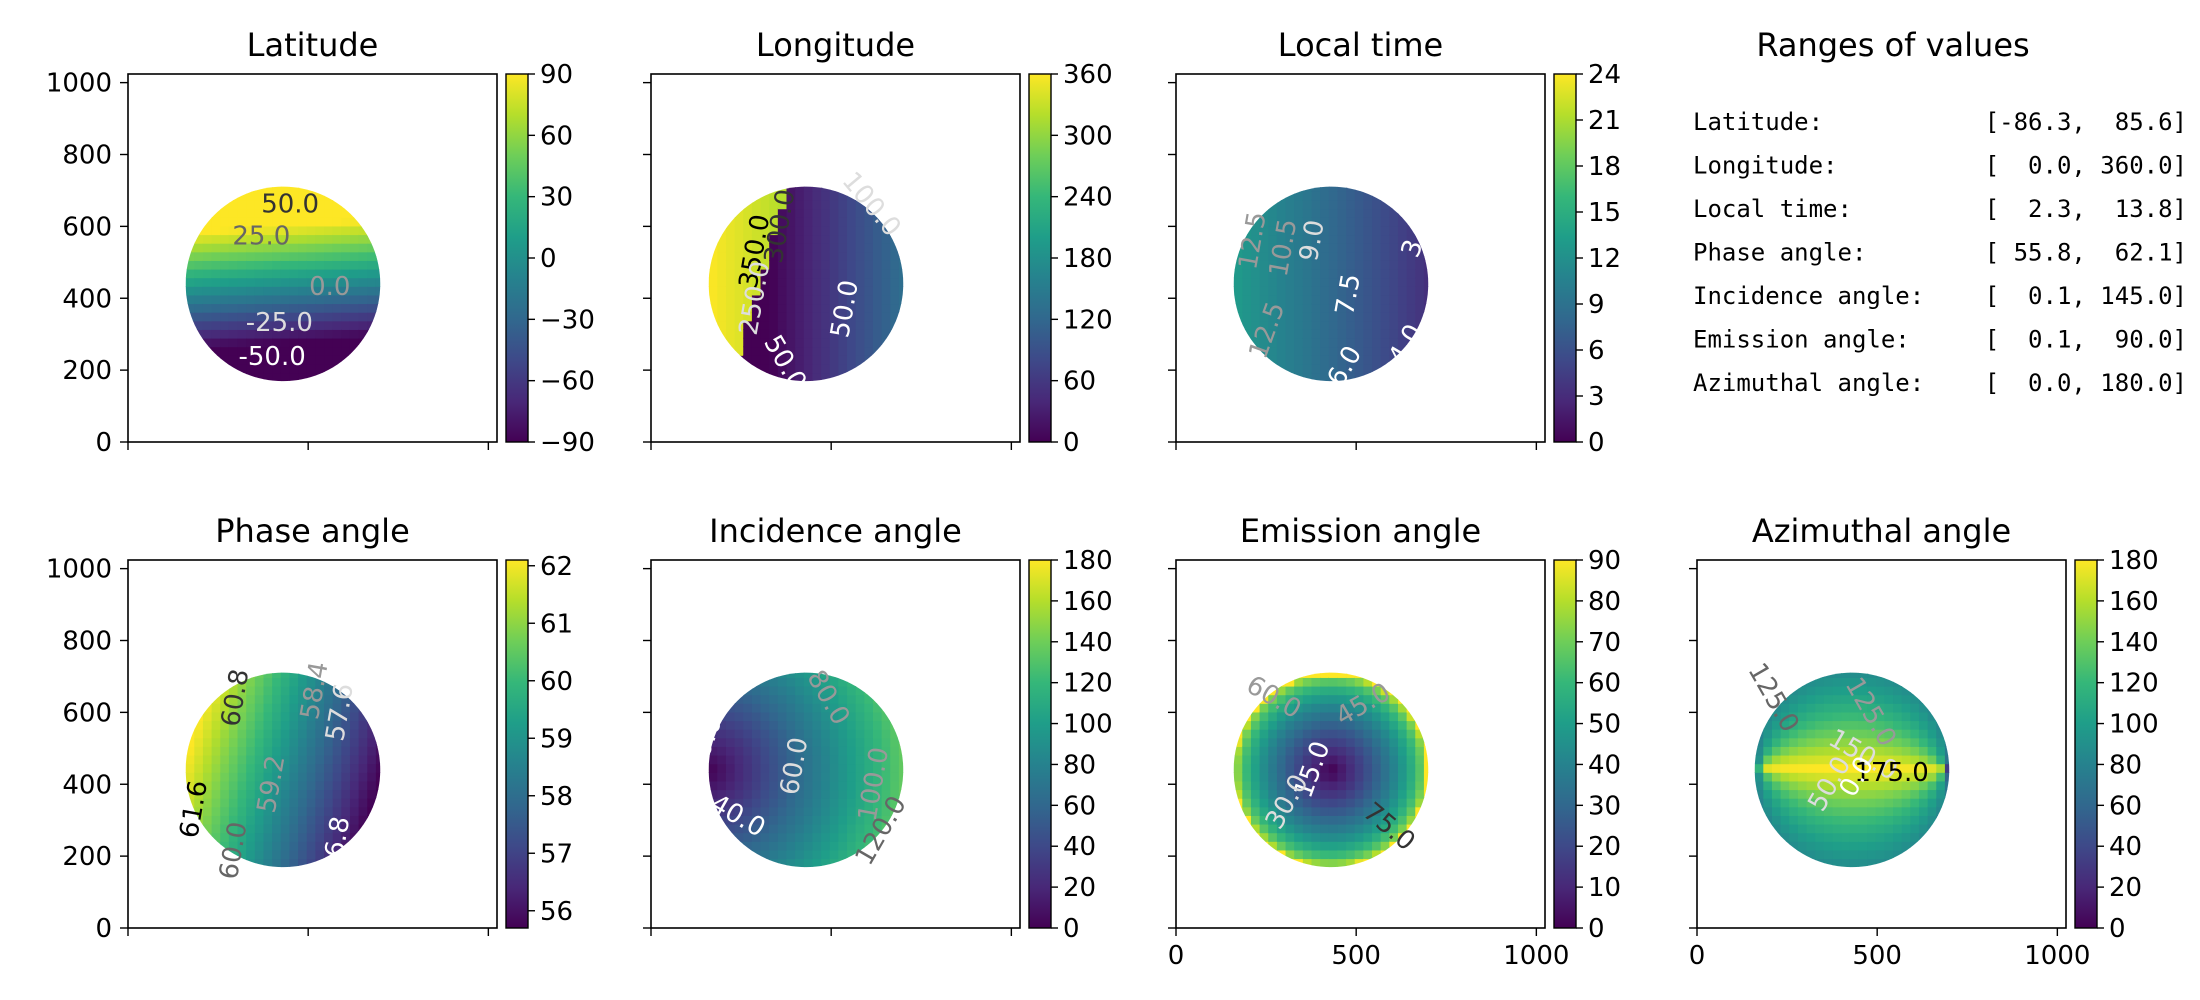  What do you see at coordinates (79, 84) in the screenshot?
I see `y-tick-label: 1000` at bounding box center [79, 84].